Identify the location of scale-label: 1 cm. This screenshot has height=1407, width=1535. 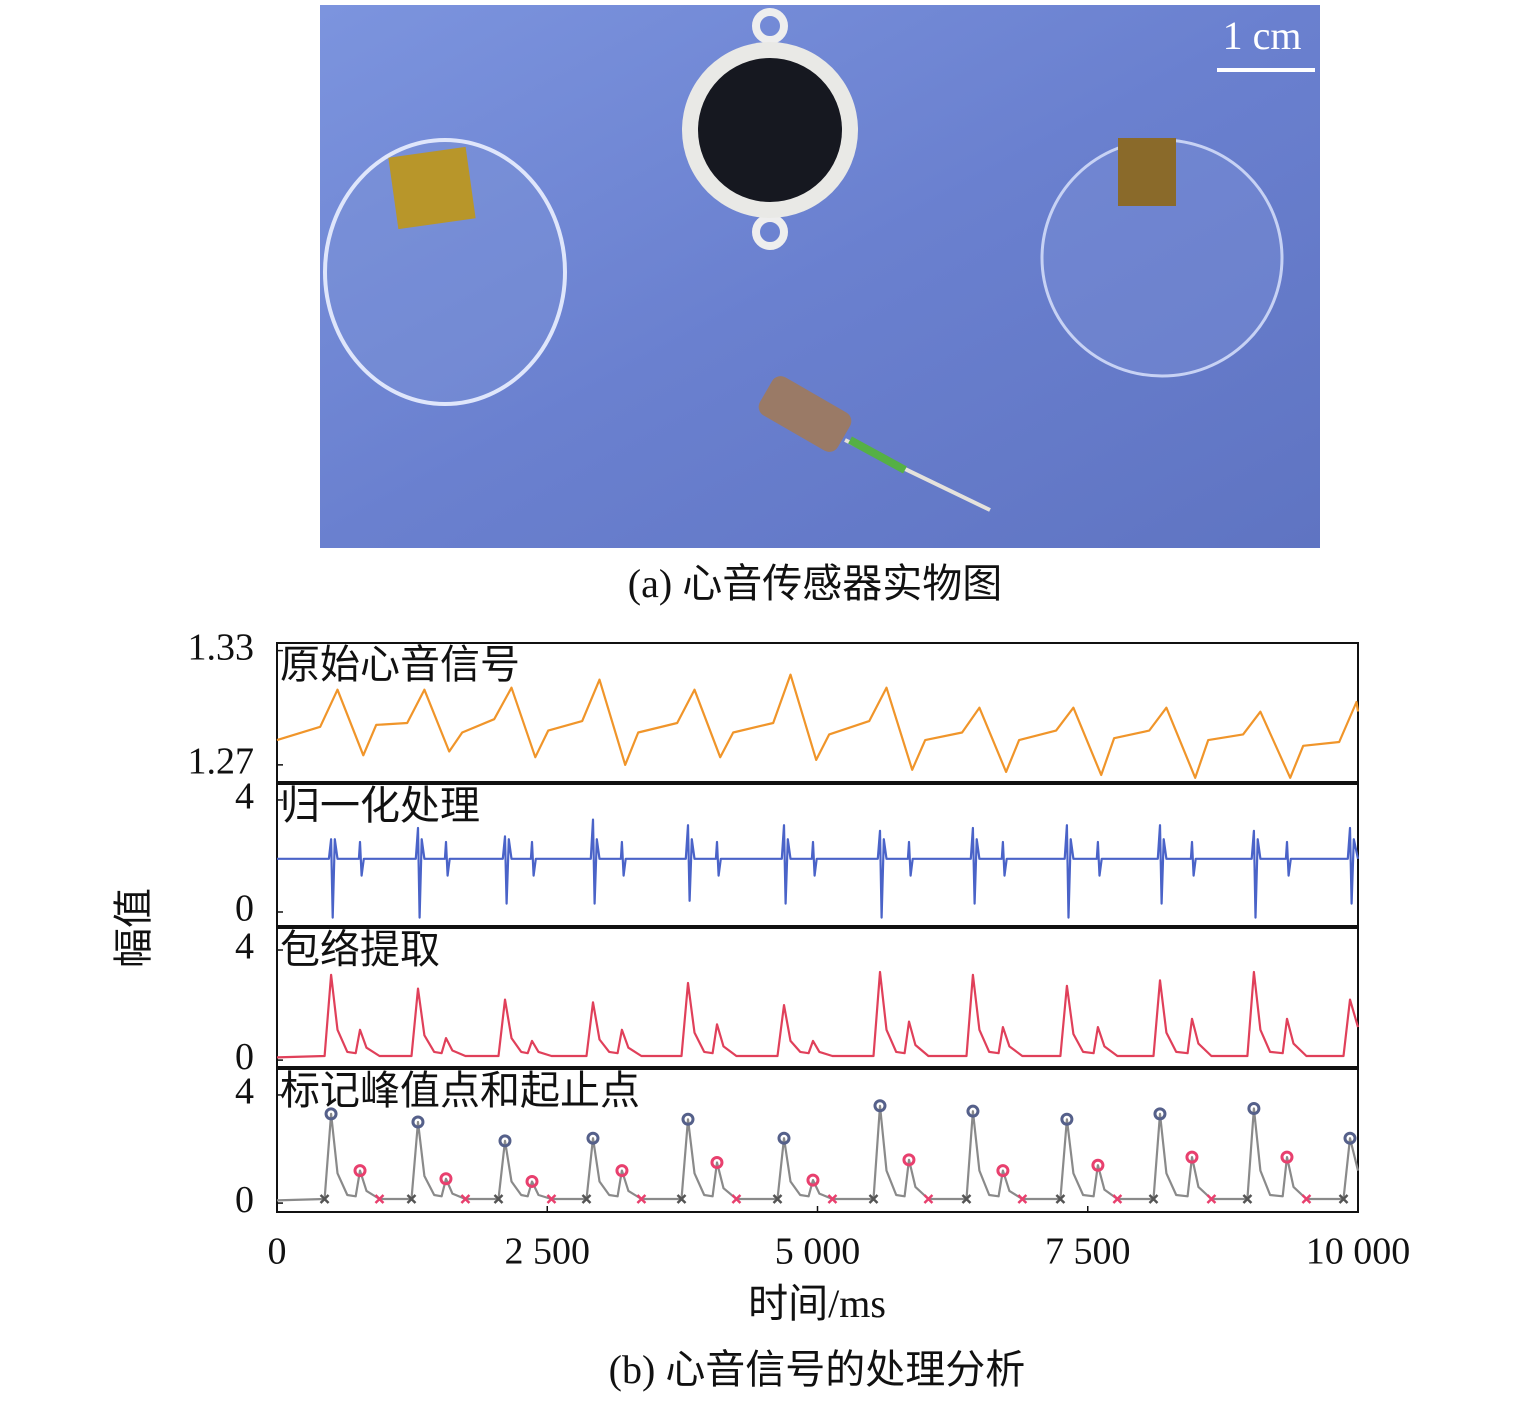
(1262, 35).